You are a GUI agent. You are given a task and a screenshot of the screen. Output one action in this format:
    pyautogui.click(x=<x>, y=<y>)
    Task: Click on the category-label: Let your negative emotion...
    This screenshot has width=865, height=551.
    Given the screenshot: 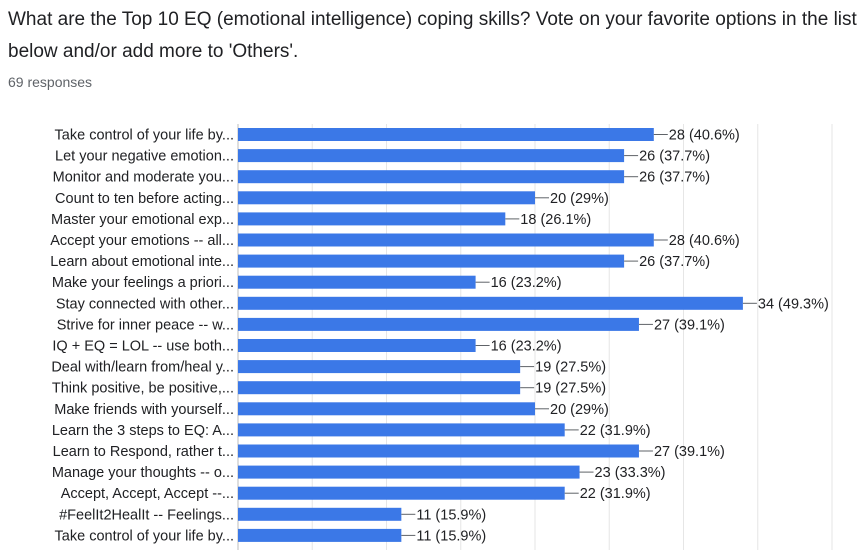 What is the action you would take?
    pyautogui.click(x=144, y=157)
    